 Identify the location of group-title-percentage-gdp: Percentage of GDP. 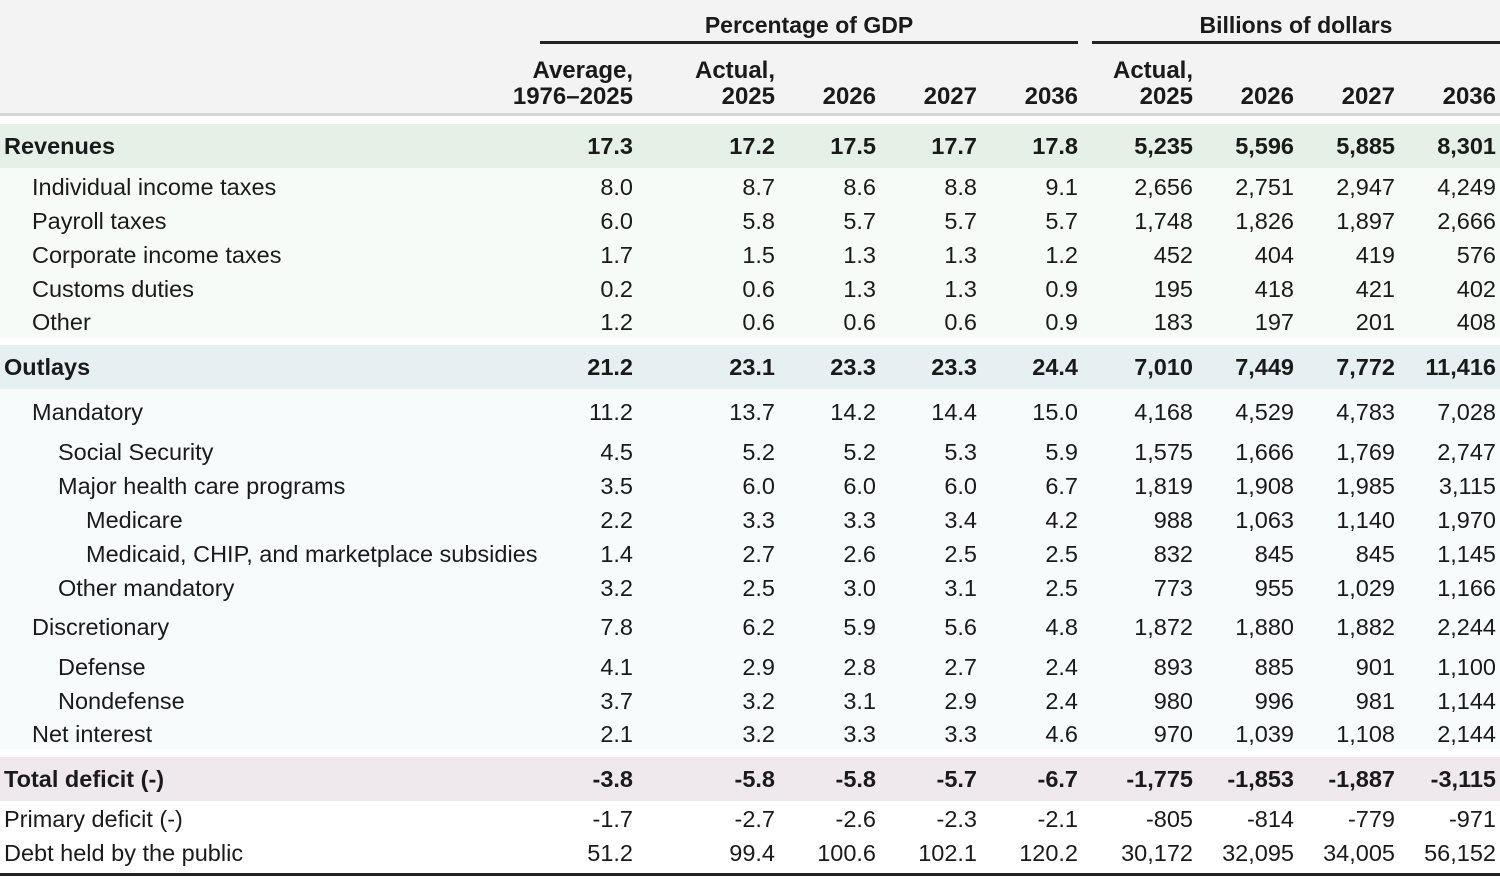
(809, 25).